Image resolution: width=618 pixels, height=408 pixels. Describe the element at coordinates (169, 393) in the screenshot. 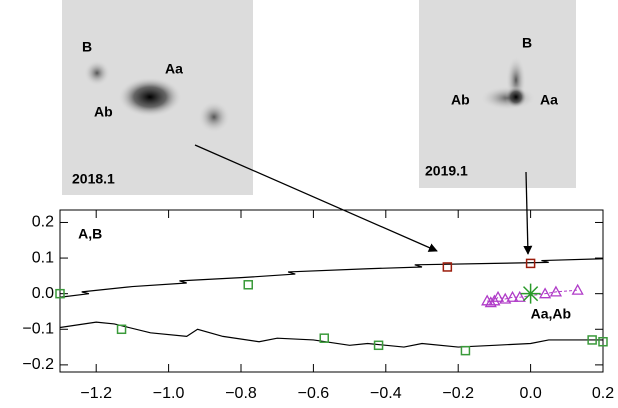

I see `x-tick-label: −1.0` at that location.